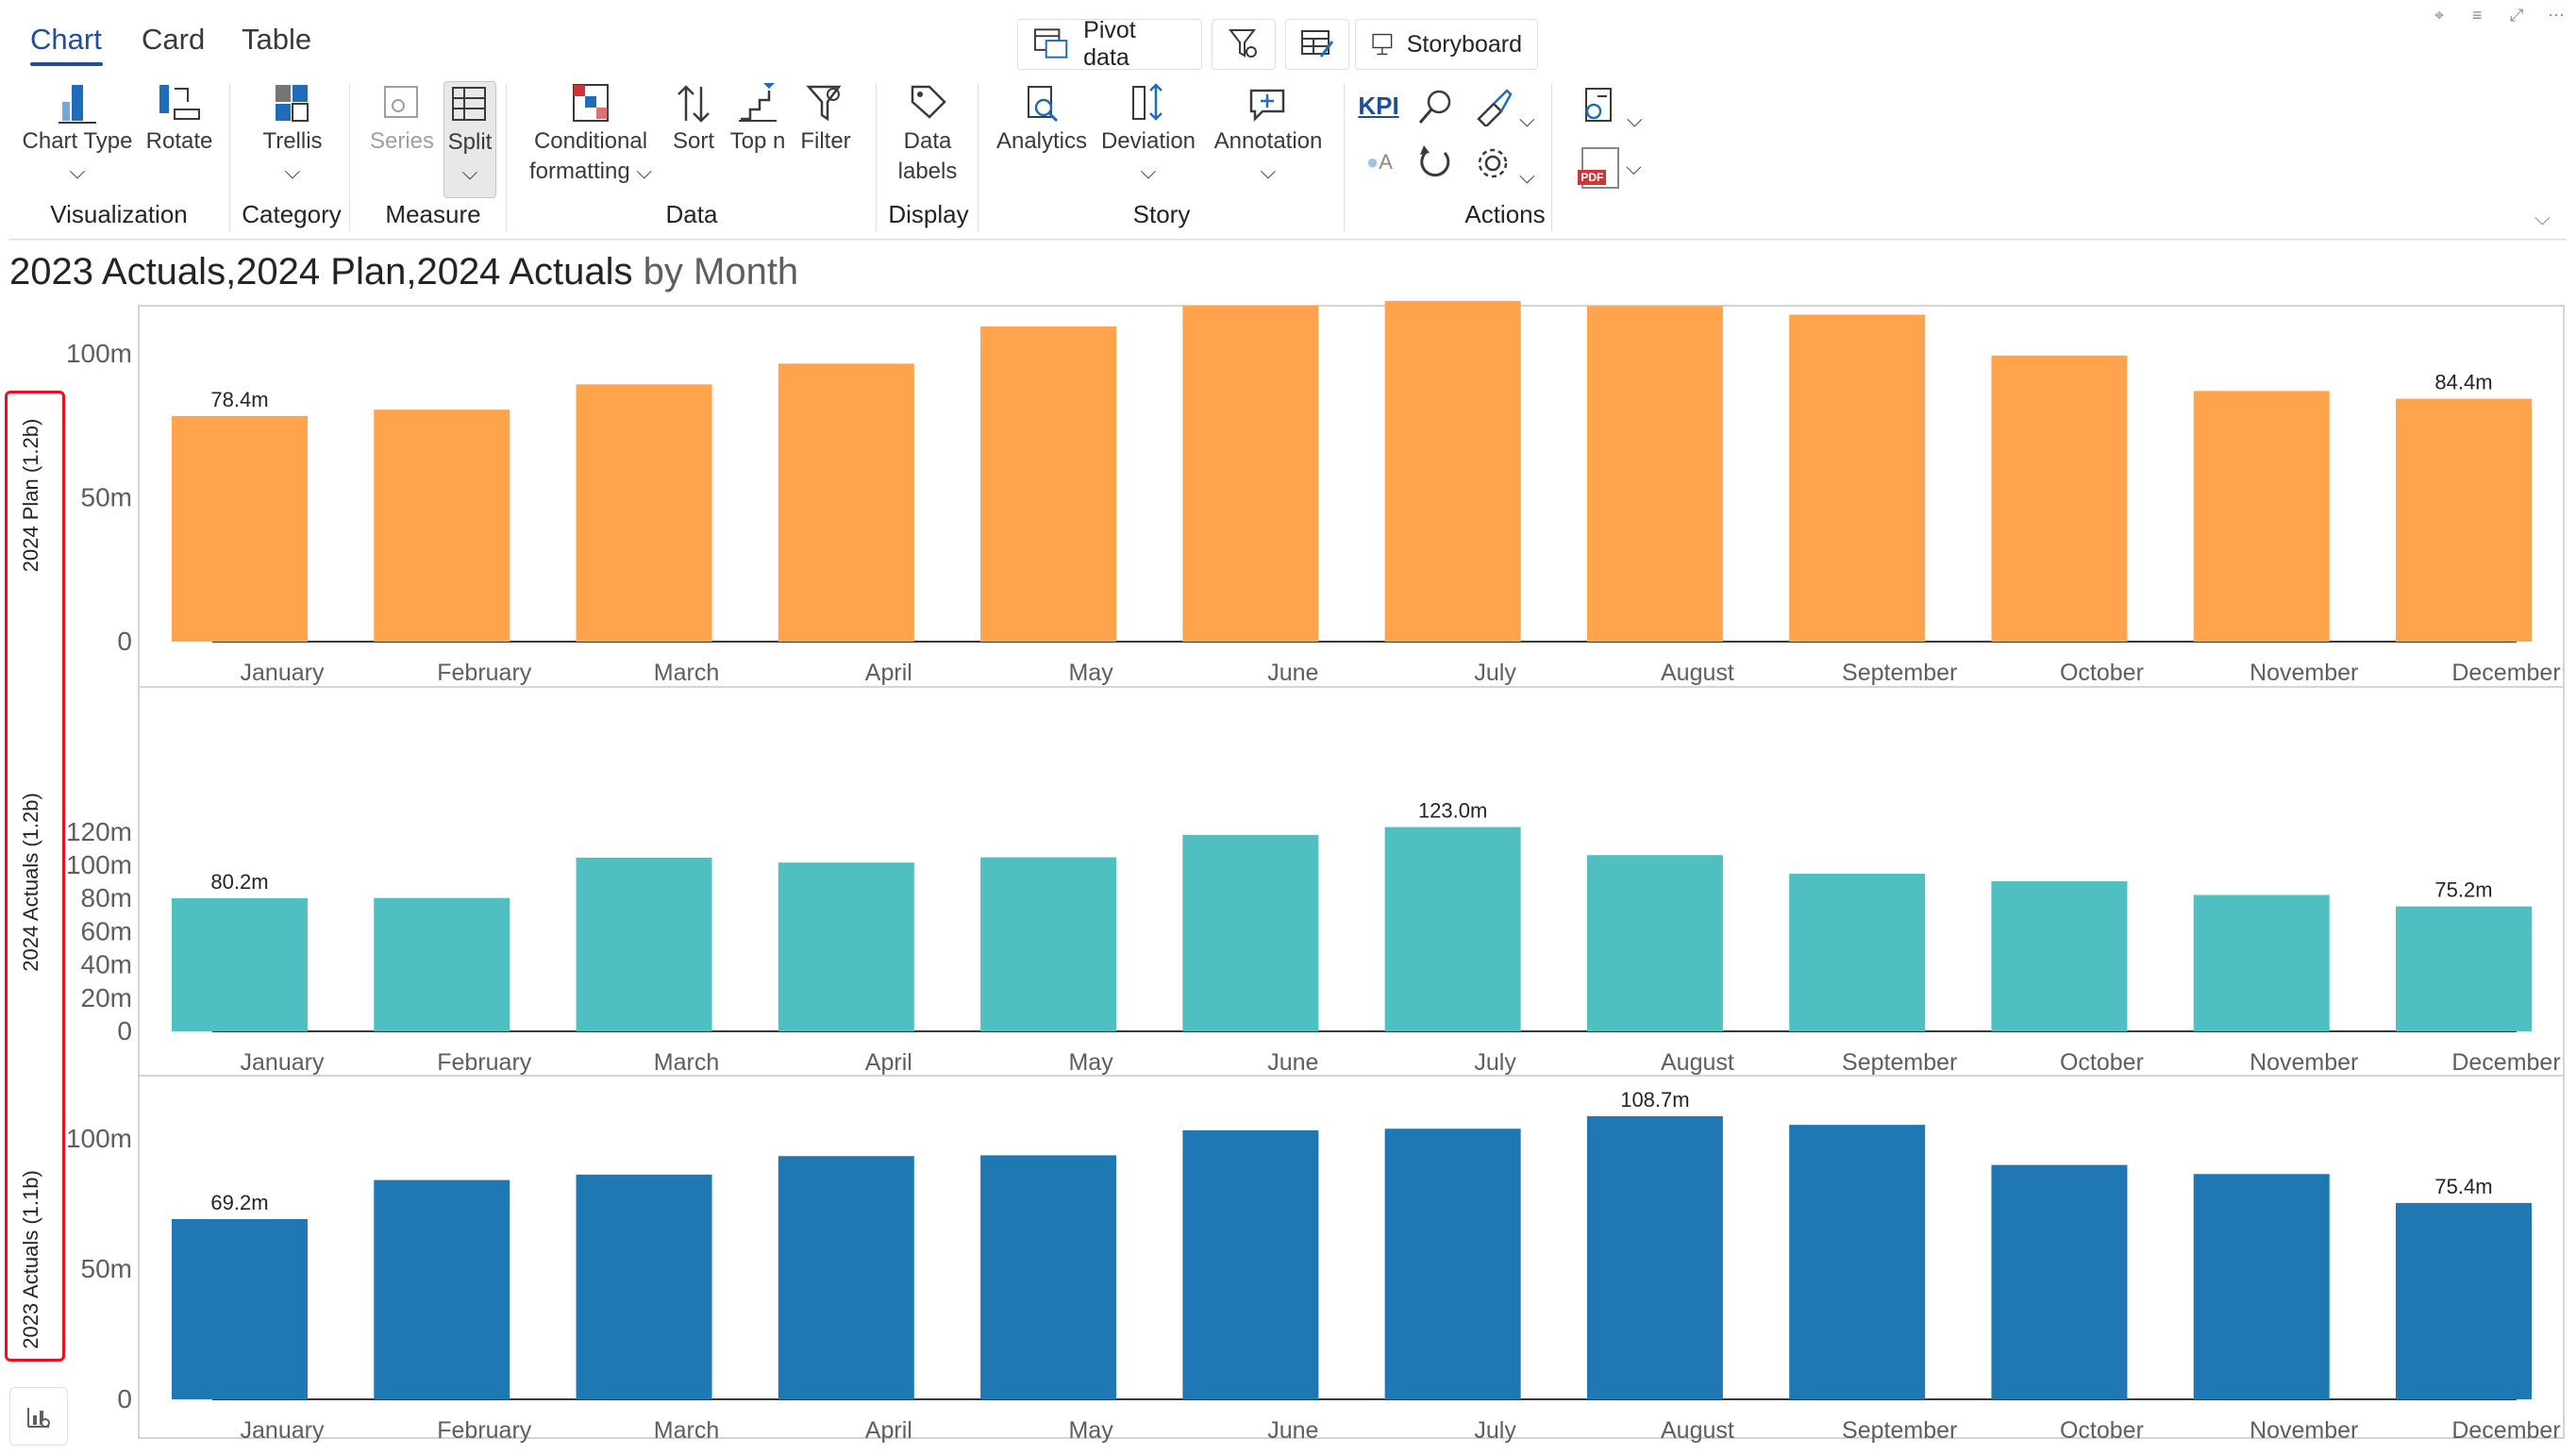 The image size is (2576, 1455). Describe the element at coordinates (77, 134) in the screenshot. I see `chart-type-button: Chart Type ⌵` at that location.